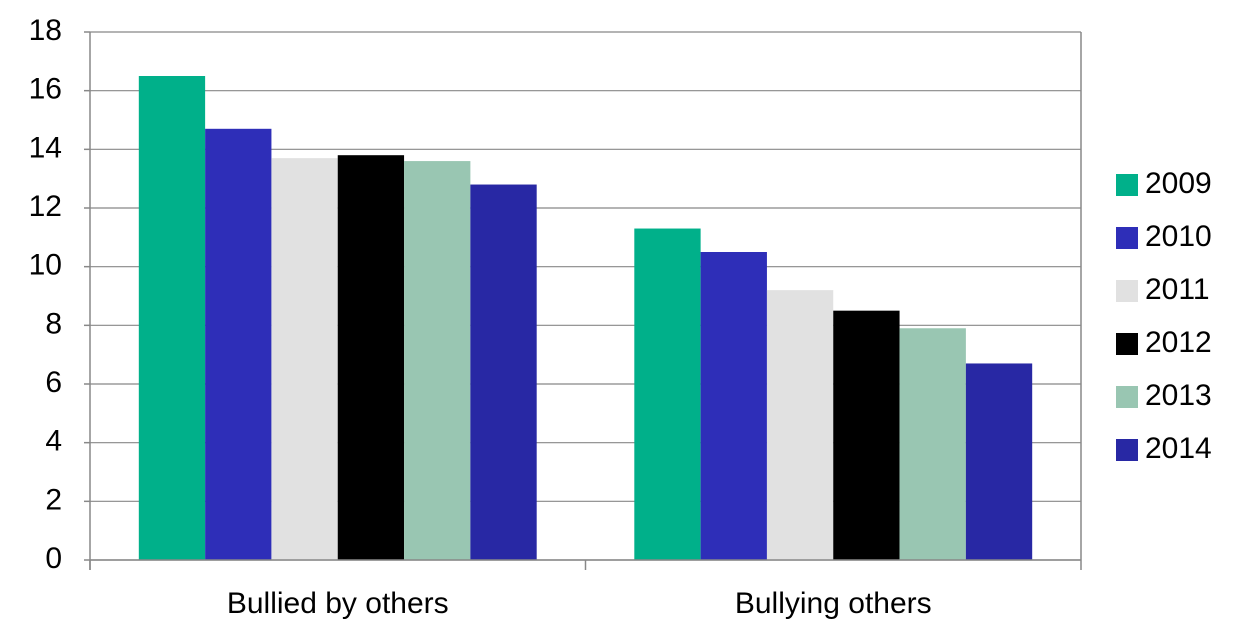 The width and height of the screenshot is (1250, 637). What do you see at coordinates (53, 323) in the screenshot?
I see `y-tick-label: 8` at bounding box center [53, 323].